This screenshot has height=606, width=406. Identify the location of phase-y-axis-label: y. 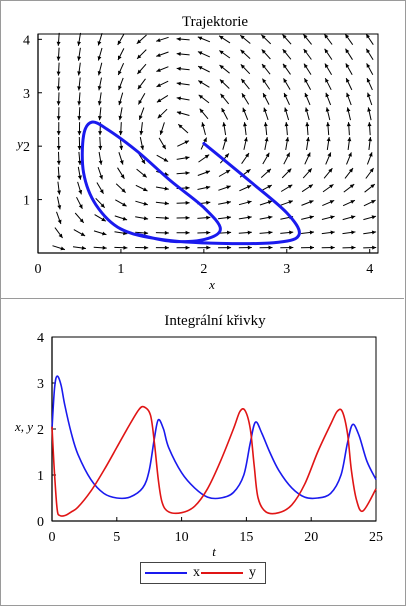
(19, 143).